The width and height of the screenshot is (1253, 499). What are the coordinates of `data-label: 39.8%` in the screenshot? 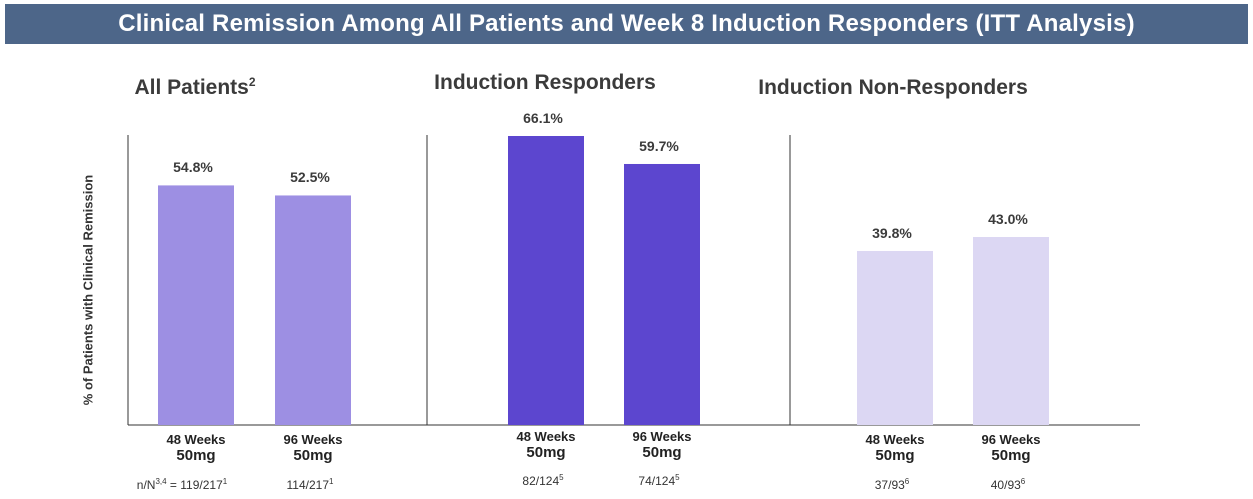 It's located at (892, 232).